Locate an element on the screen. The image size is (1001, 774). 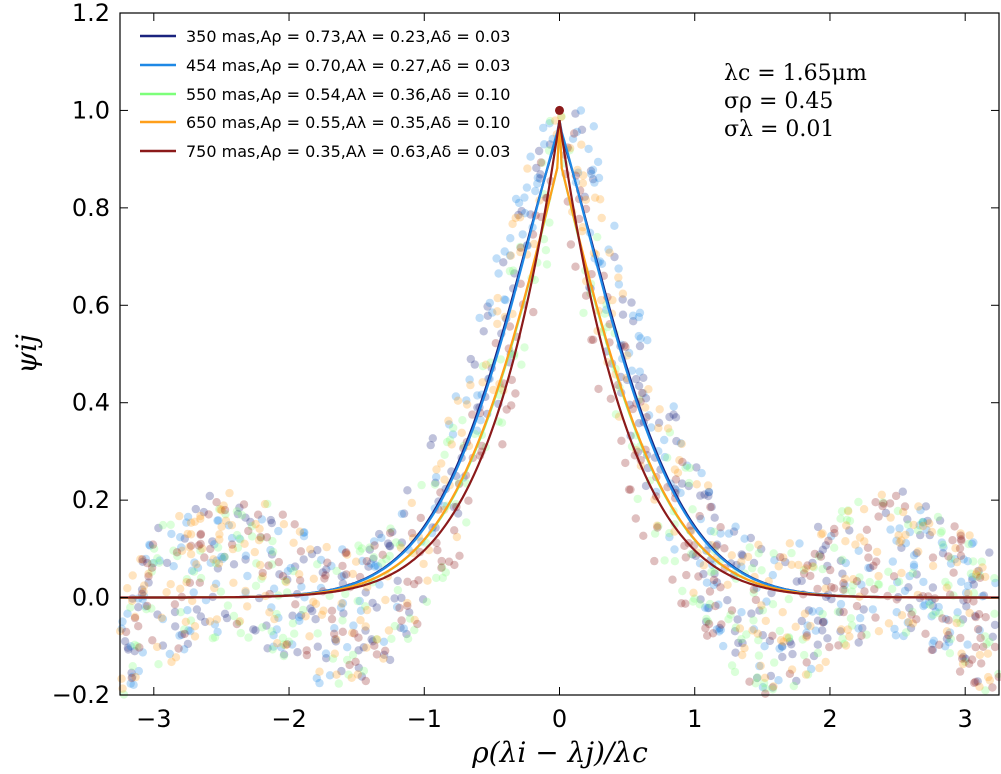
y-tick-label: 0.8 is located at coordinates (91, 208).